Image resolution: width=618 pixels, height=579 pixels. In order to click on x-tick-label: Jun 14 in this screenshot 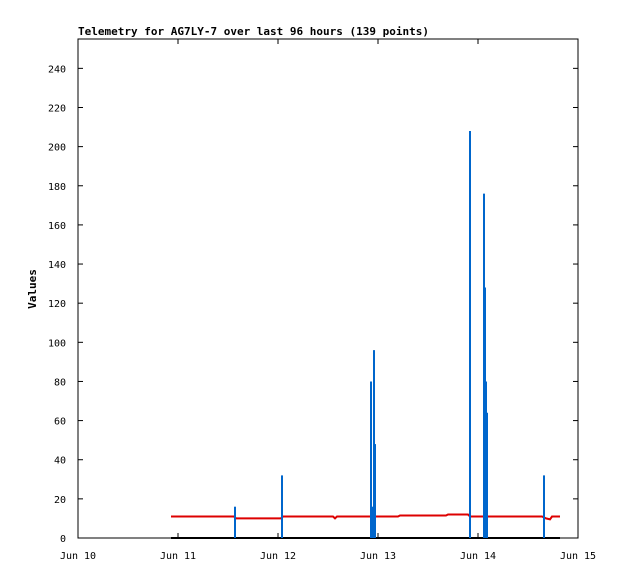, I will do `click(478, 556)`.